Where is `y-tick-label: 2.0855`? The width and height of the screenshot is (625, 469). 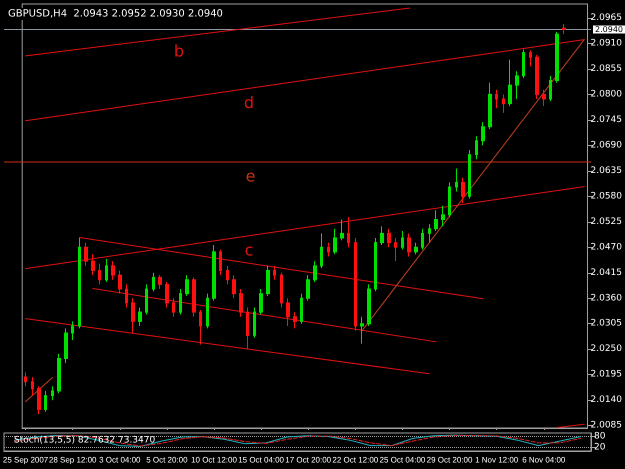
y-tick-label: 2.0855 is located at coordinates (606, 69).